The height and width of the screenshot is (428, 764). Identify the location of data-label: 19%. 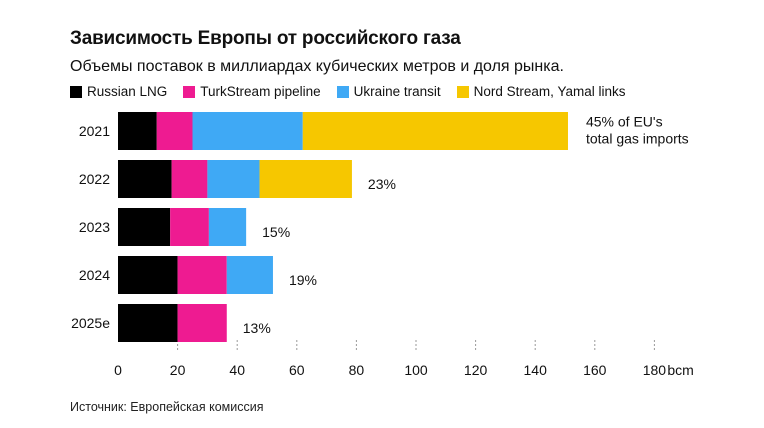
(303, 280).